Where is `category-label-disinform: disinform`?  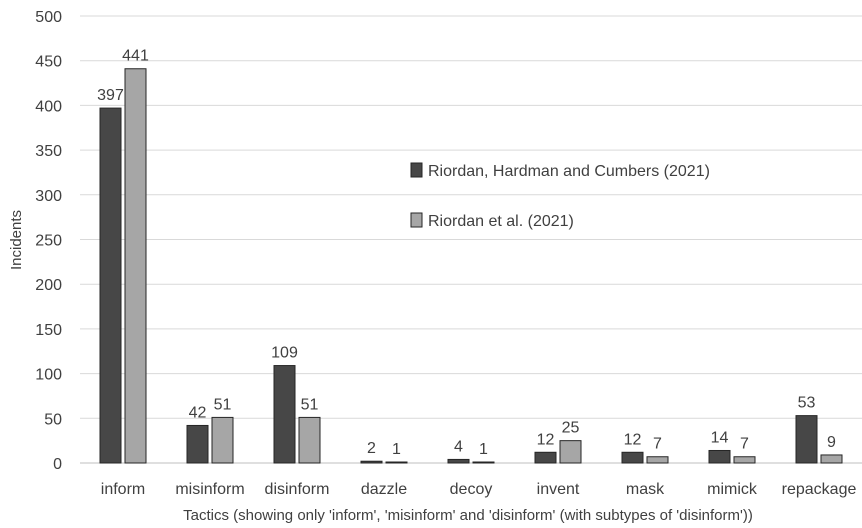
category-label-disinform: disinform is located at coordinates (297, 489).